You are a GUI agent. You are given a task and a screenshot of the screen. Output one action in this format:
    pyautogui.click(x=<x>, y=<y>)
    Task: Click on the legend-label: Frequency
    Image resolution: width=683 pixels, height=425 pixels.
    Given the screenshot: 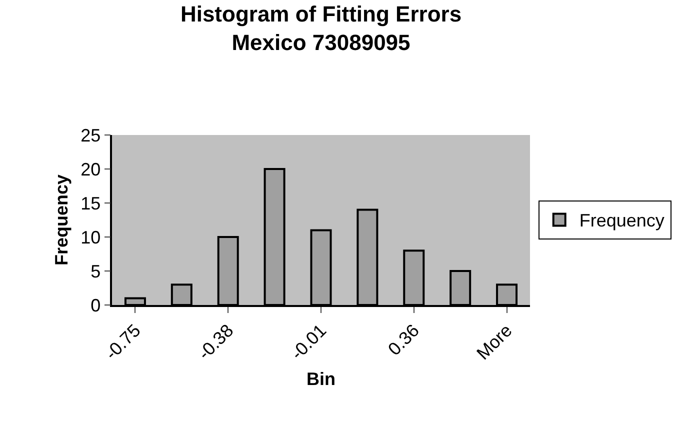 What is the action you would take?
    pyautogui.click(x=621, y=220)
    